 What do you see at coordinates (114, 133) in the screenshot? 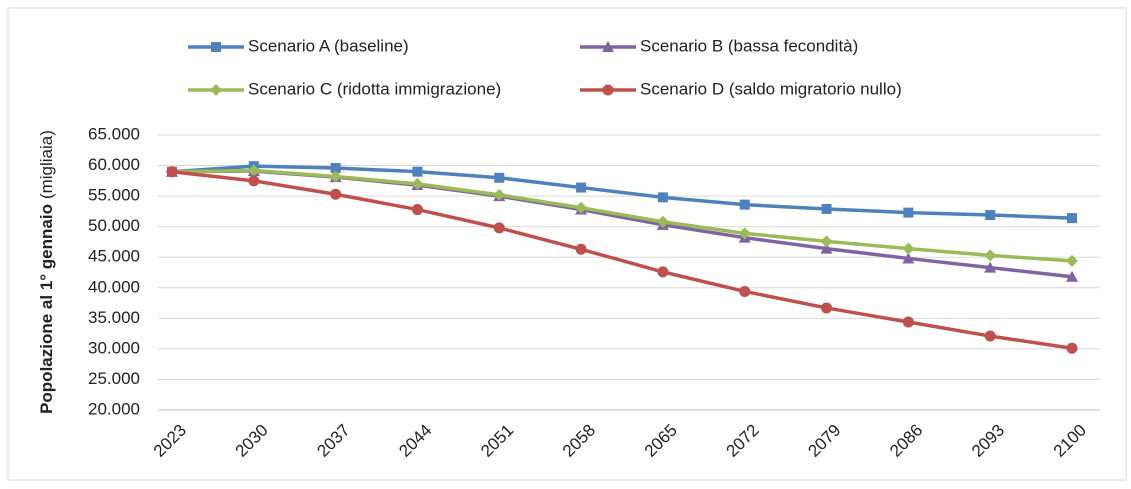
I see `y-tick-label: 65.000` at bounding box center [114, 133].